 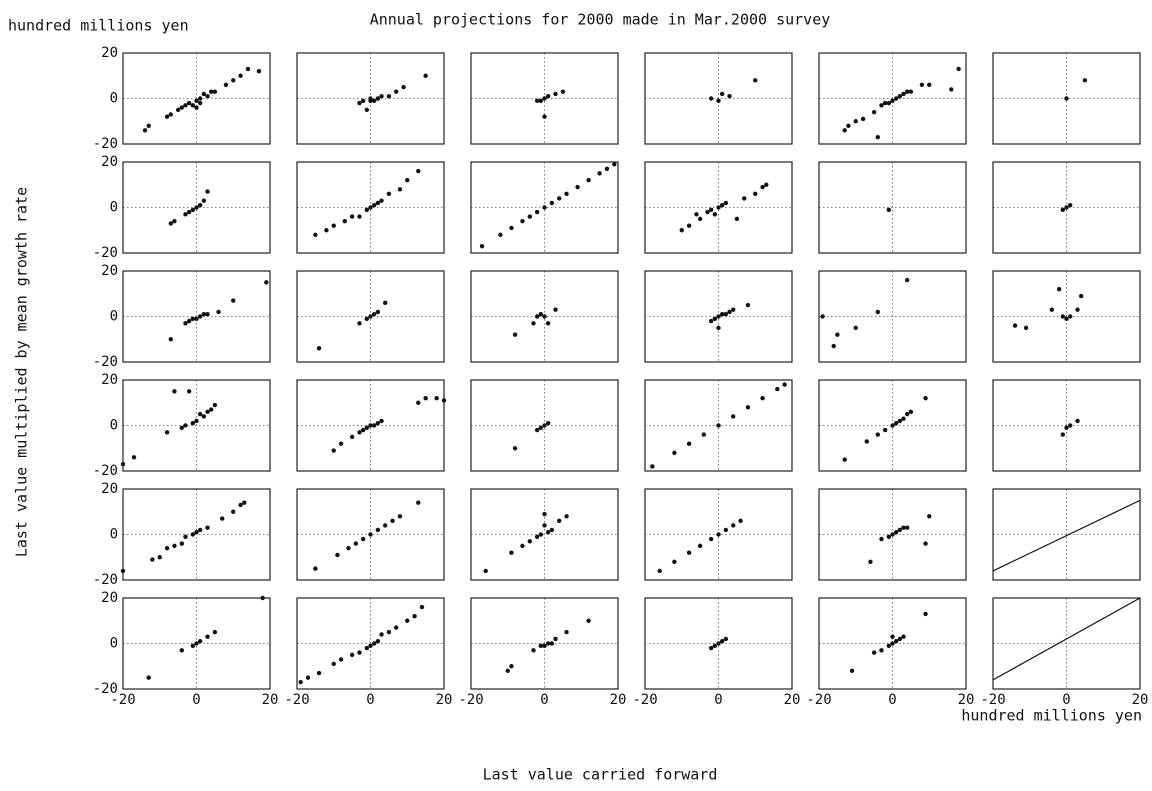 I want to click on x-unit: hundred millions yen, so click(x=1051, y=716).